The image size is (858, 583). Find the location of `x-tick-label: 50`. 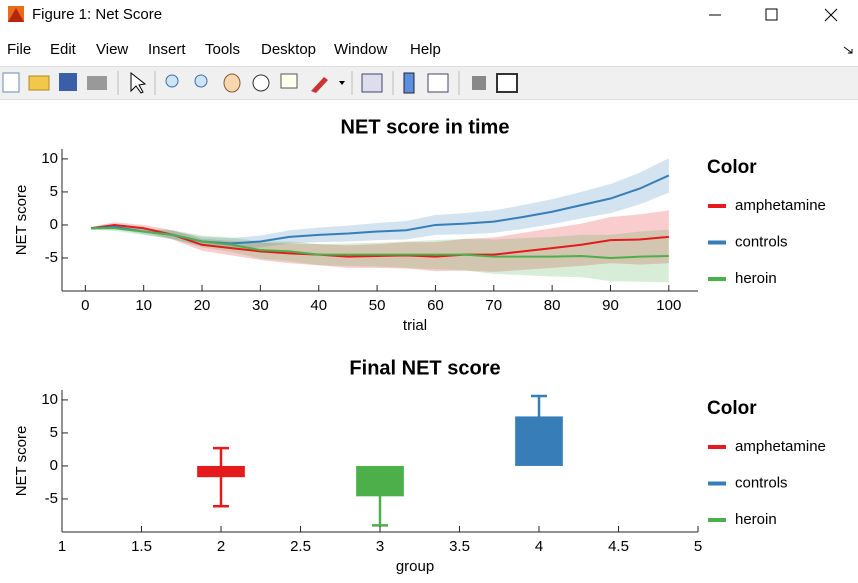

x-tick-label: 50 is located at coordinates (377, 305).